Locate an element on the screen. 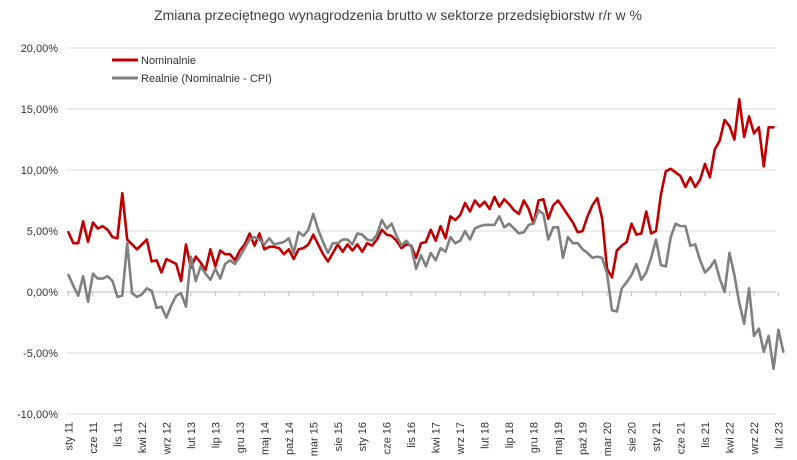 The height and width of the screenshot is (460, 797). y-tick-label: -10,00% is located at coordinates (37, 415).